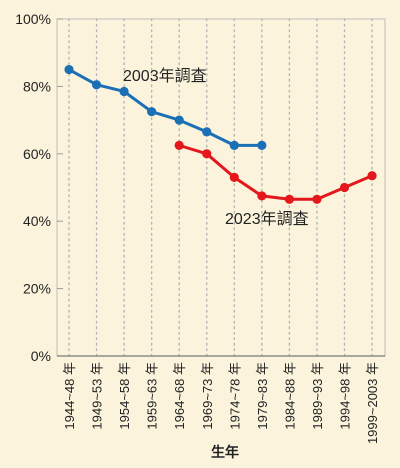 The image size is (400, 468). I want to click on x-axis-title: 生年, so click(225, 452).